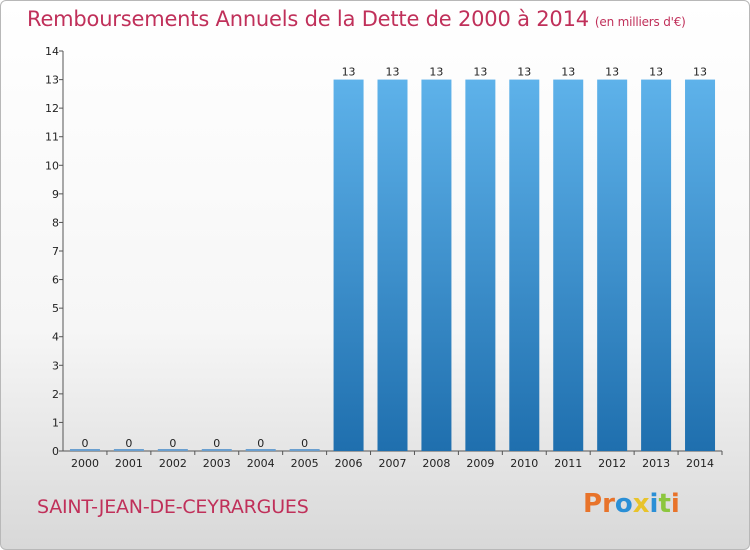 This screenshot has width=750, height=550. What do you see at coordinates (55, 451) in the screenshot?
I see `y-tick-label: 0` at bounding box center [55, 451].